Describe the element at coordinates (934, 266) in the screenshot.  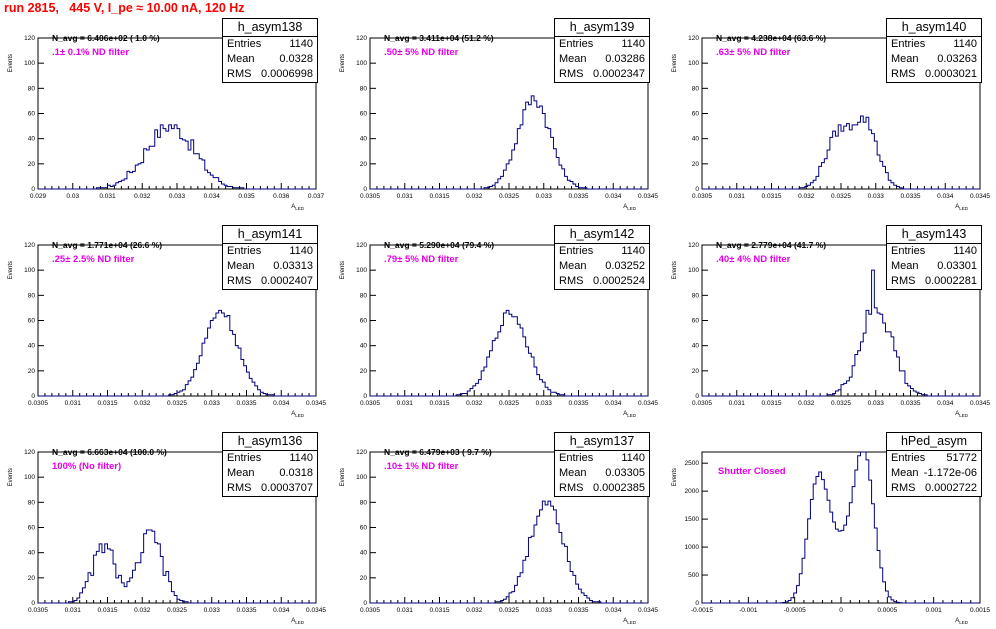
I see `stats-row-mean: Mean 0.03301` at that location.